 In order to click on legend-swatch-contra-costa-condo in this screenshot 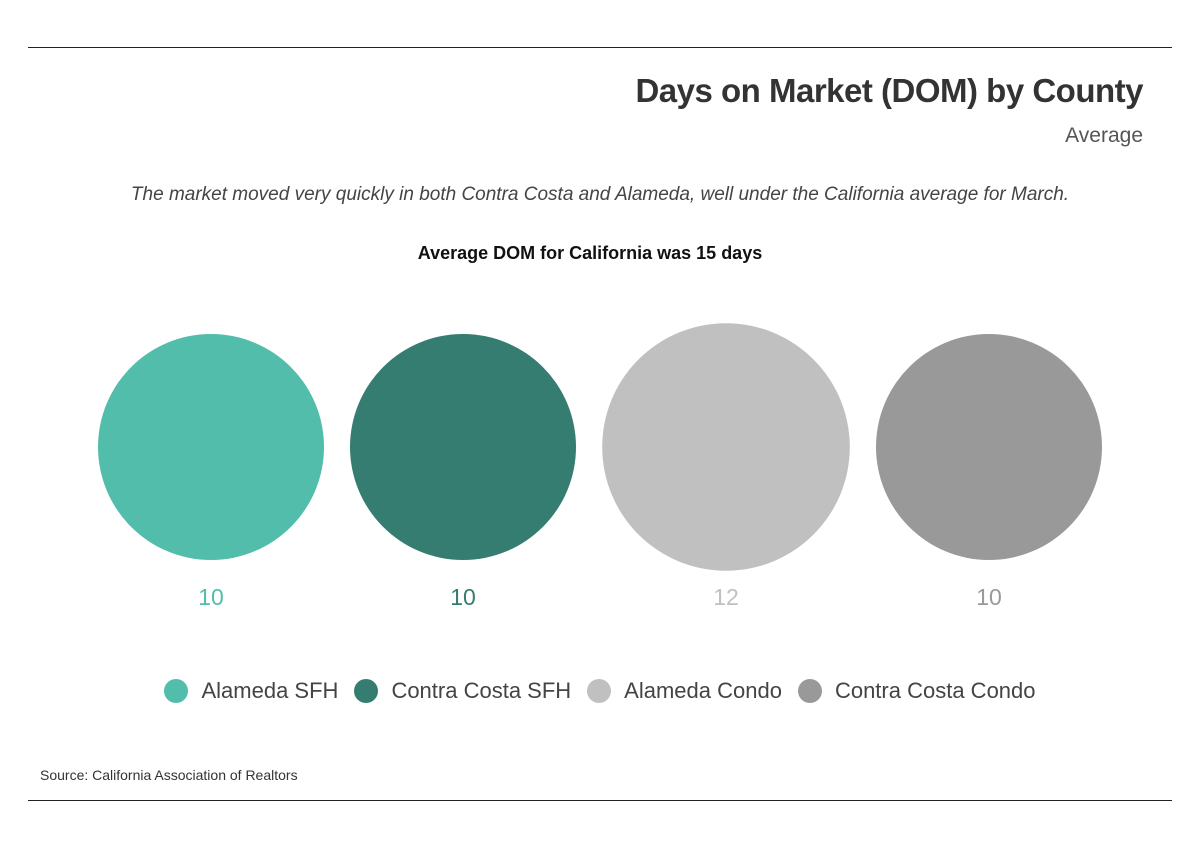, I will do `click(809, 691)`.